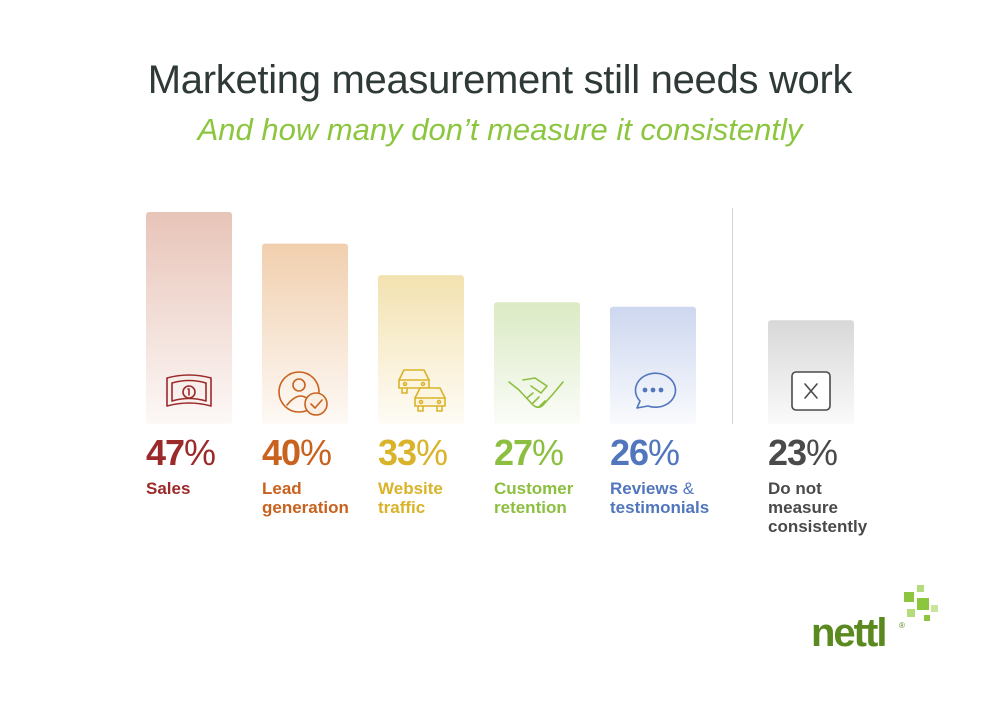  Describe the element at coordinates (534, 488) in the screenshot. I see `category-label-line: Customer` at that location.